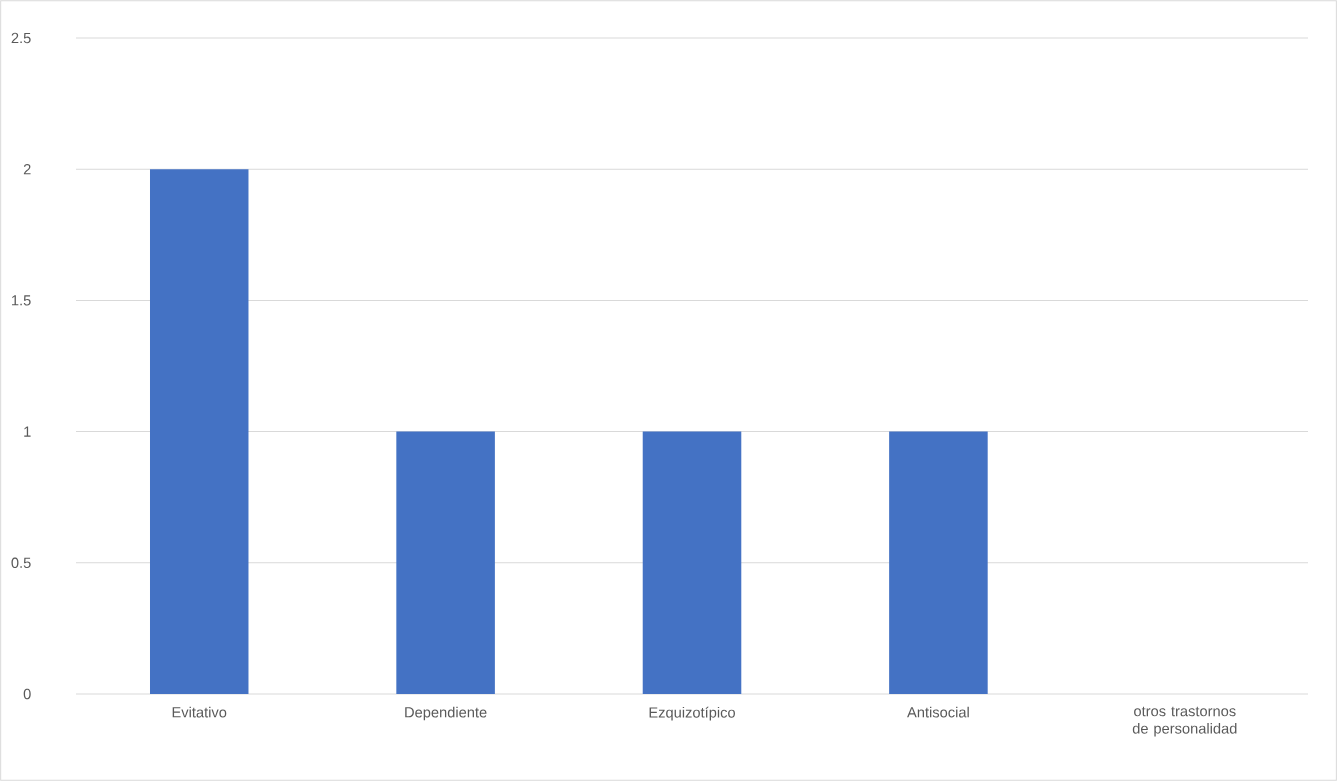 The image size is (1337, 781). I want to click on x-tick-label: Antisocial, so click(938, 712).